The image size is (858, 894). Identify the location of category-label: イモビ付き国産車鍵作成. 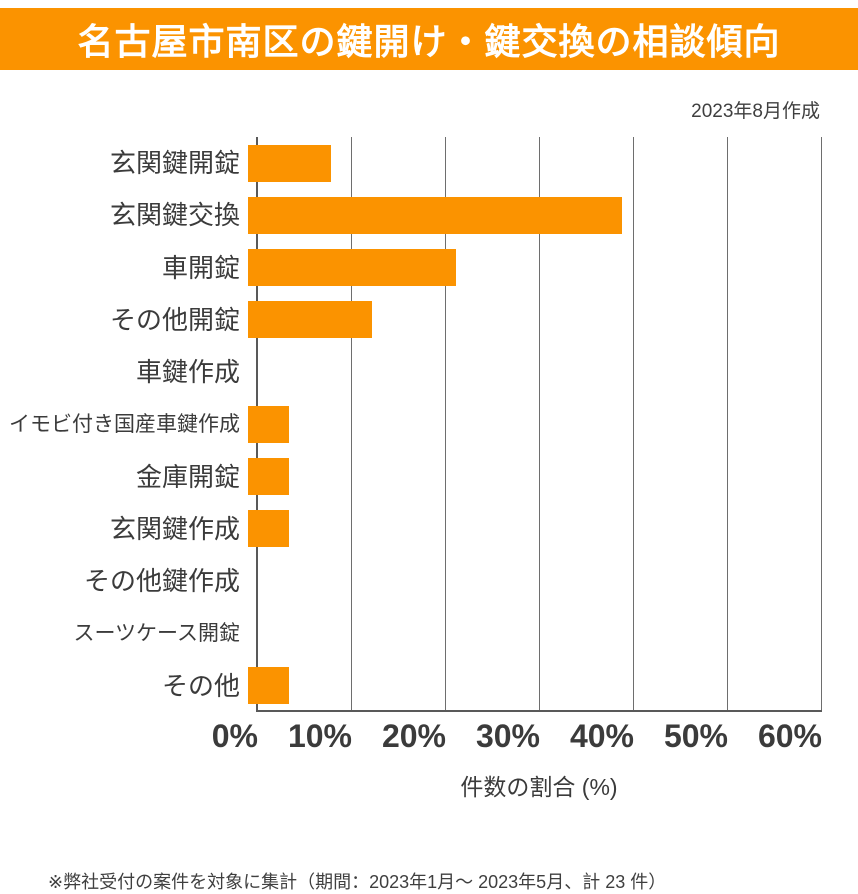
(124, 424).